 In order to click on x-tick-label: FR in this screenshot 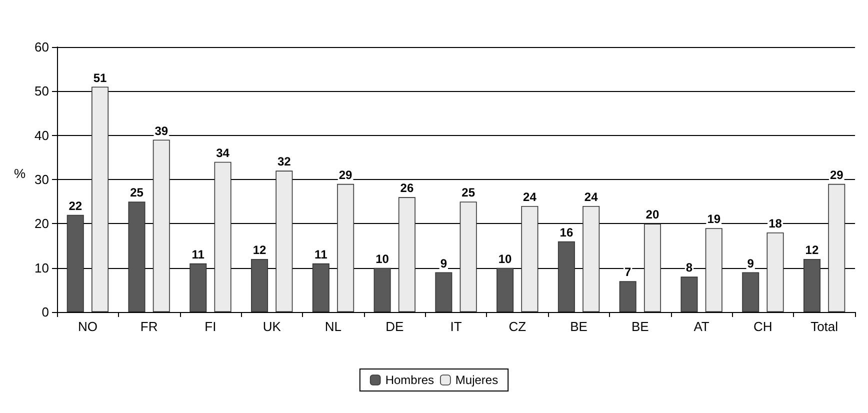, I will do `click(149, 326)`.